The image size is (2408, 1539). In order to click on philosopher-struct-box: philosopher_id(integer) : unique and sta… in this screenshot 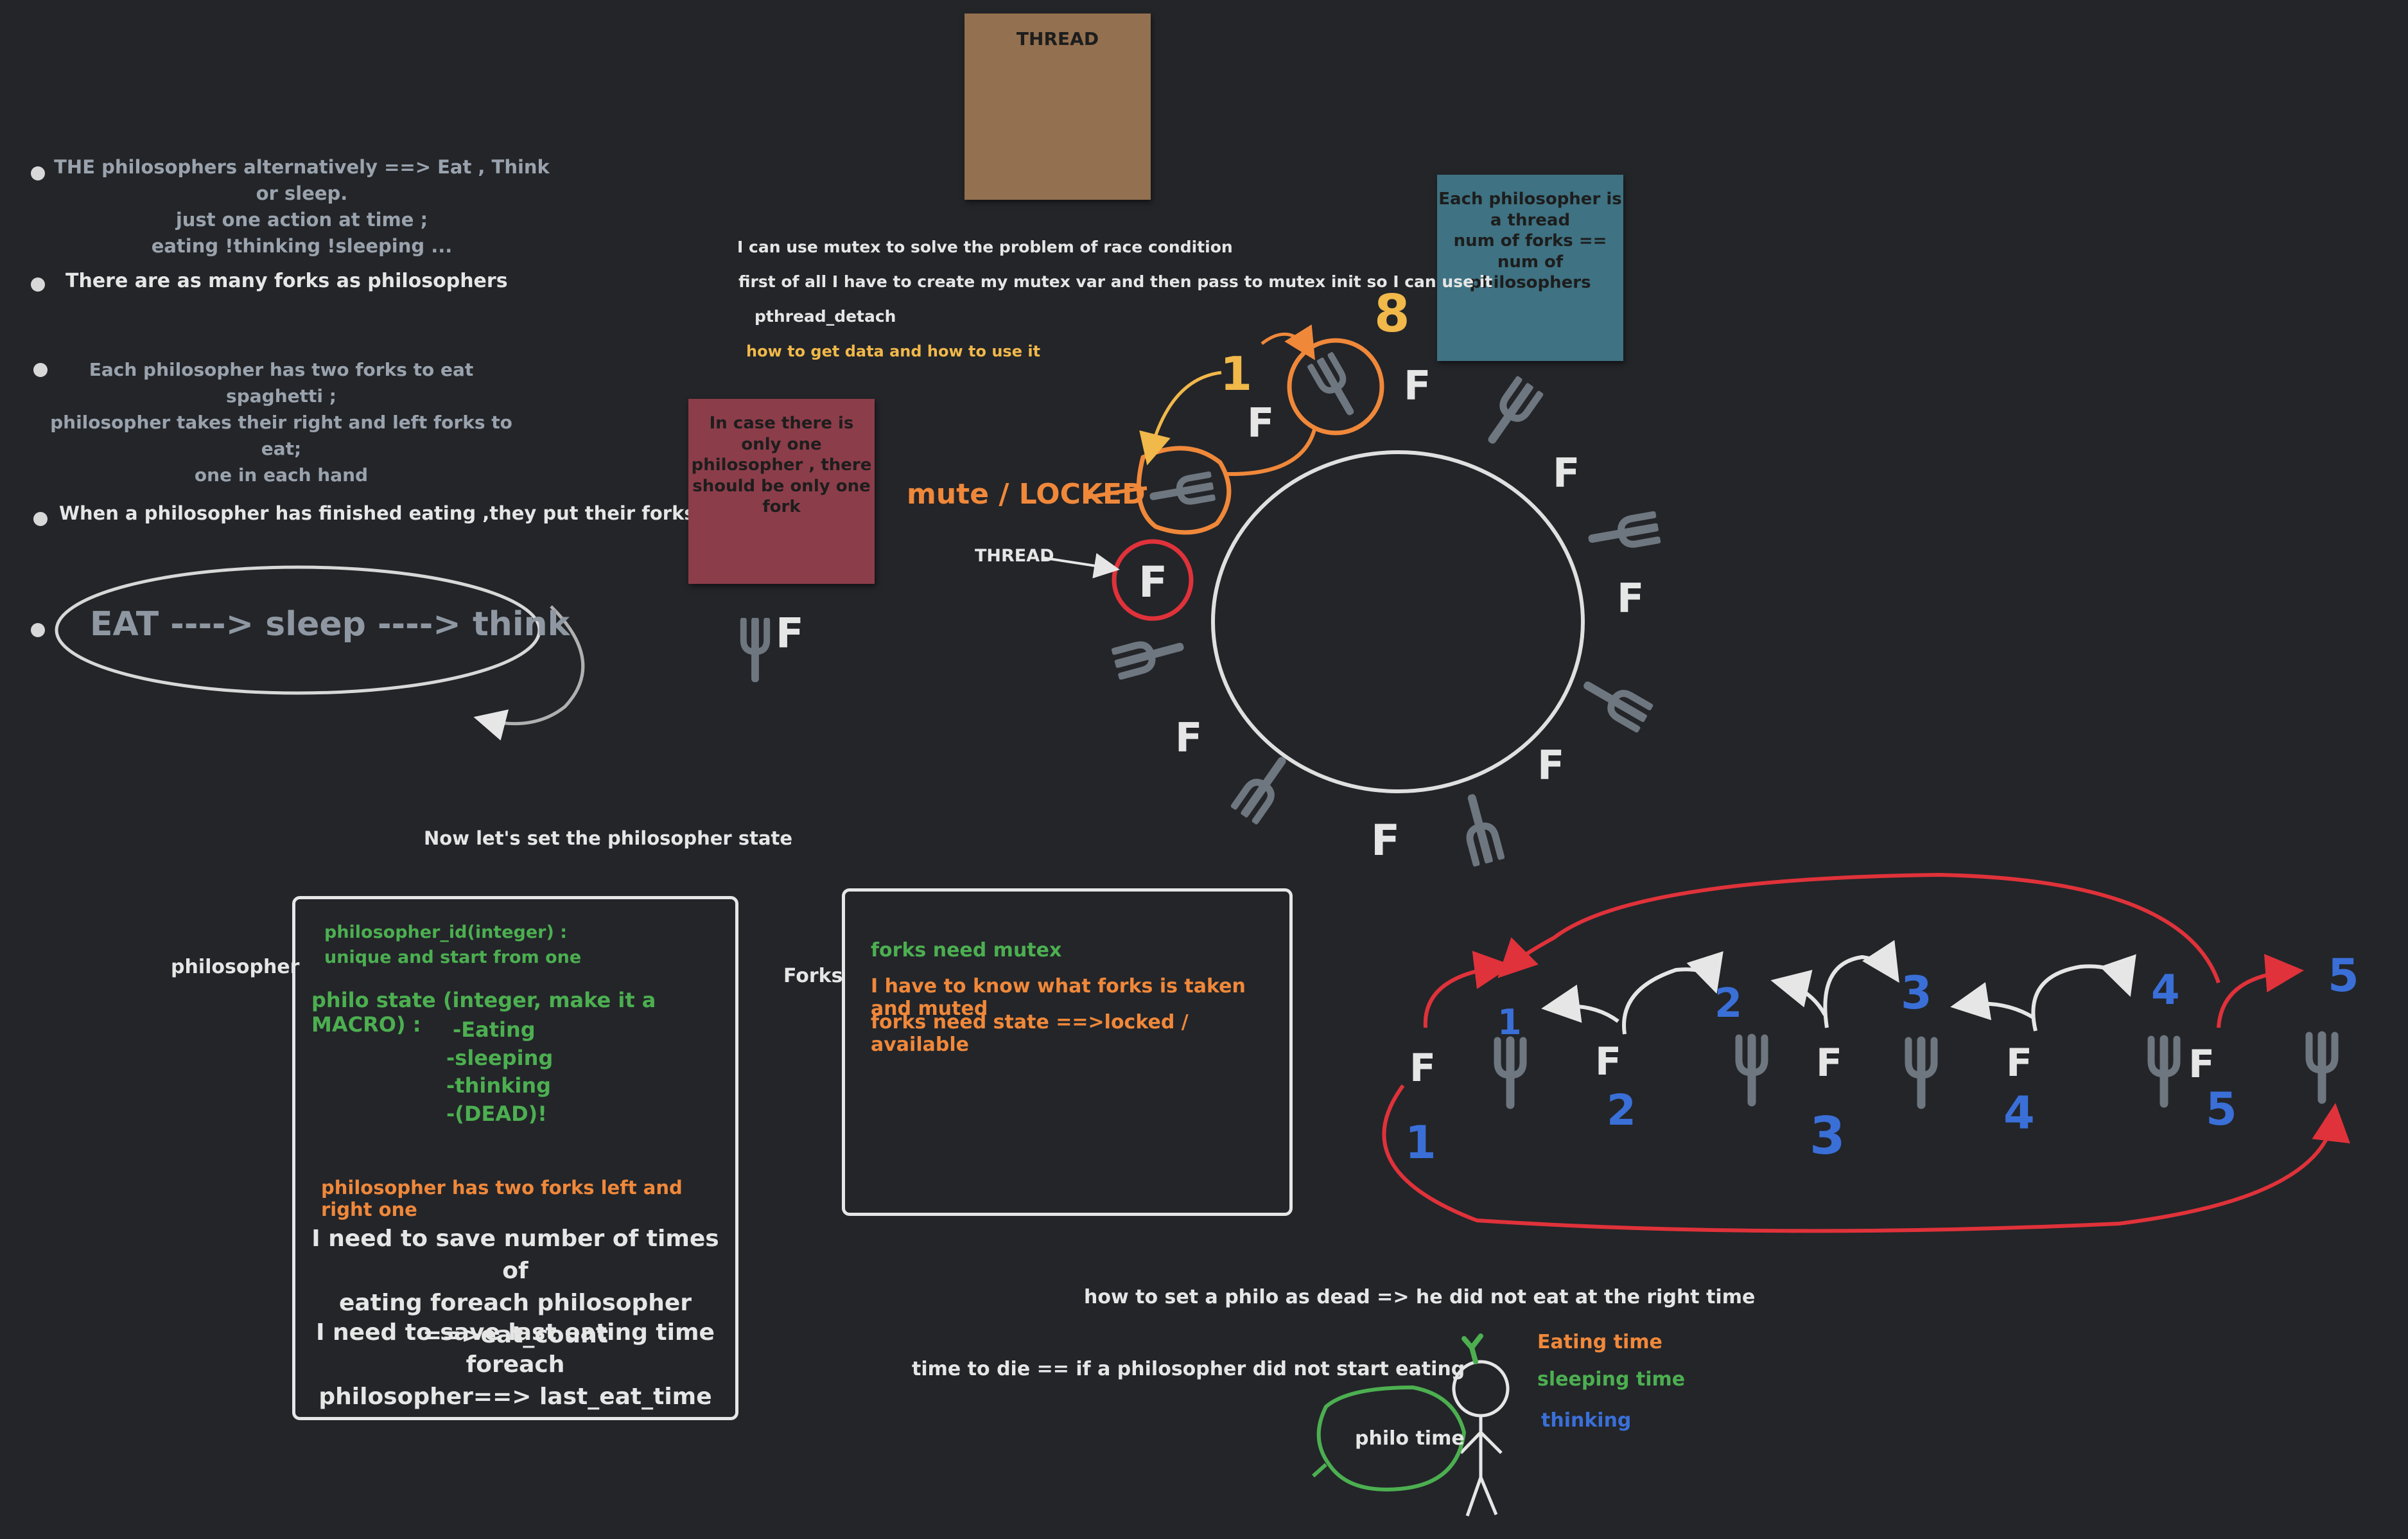, I will do `click(515, 1158)`.